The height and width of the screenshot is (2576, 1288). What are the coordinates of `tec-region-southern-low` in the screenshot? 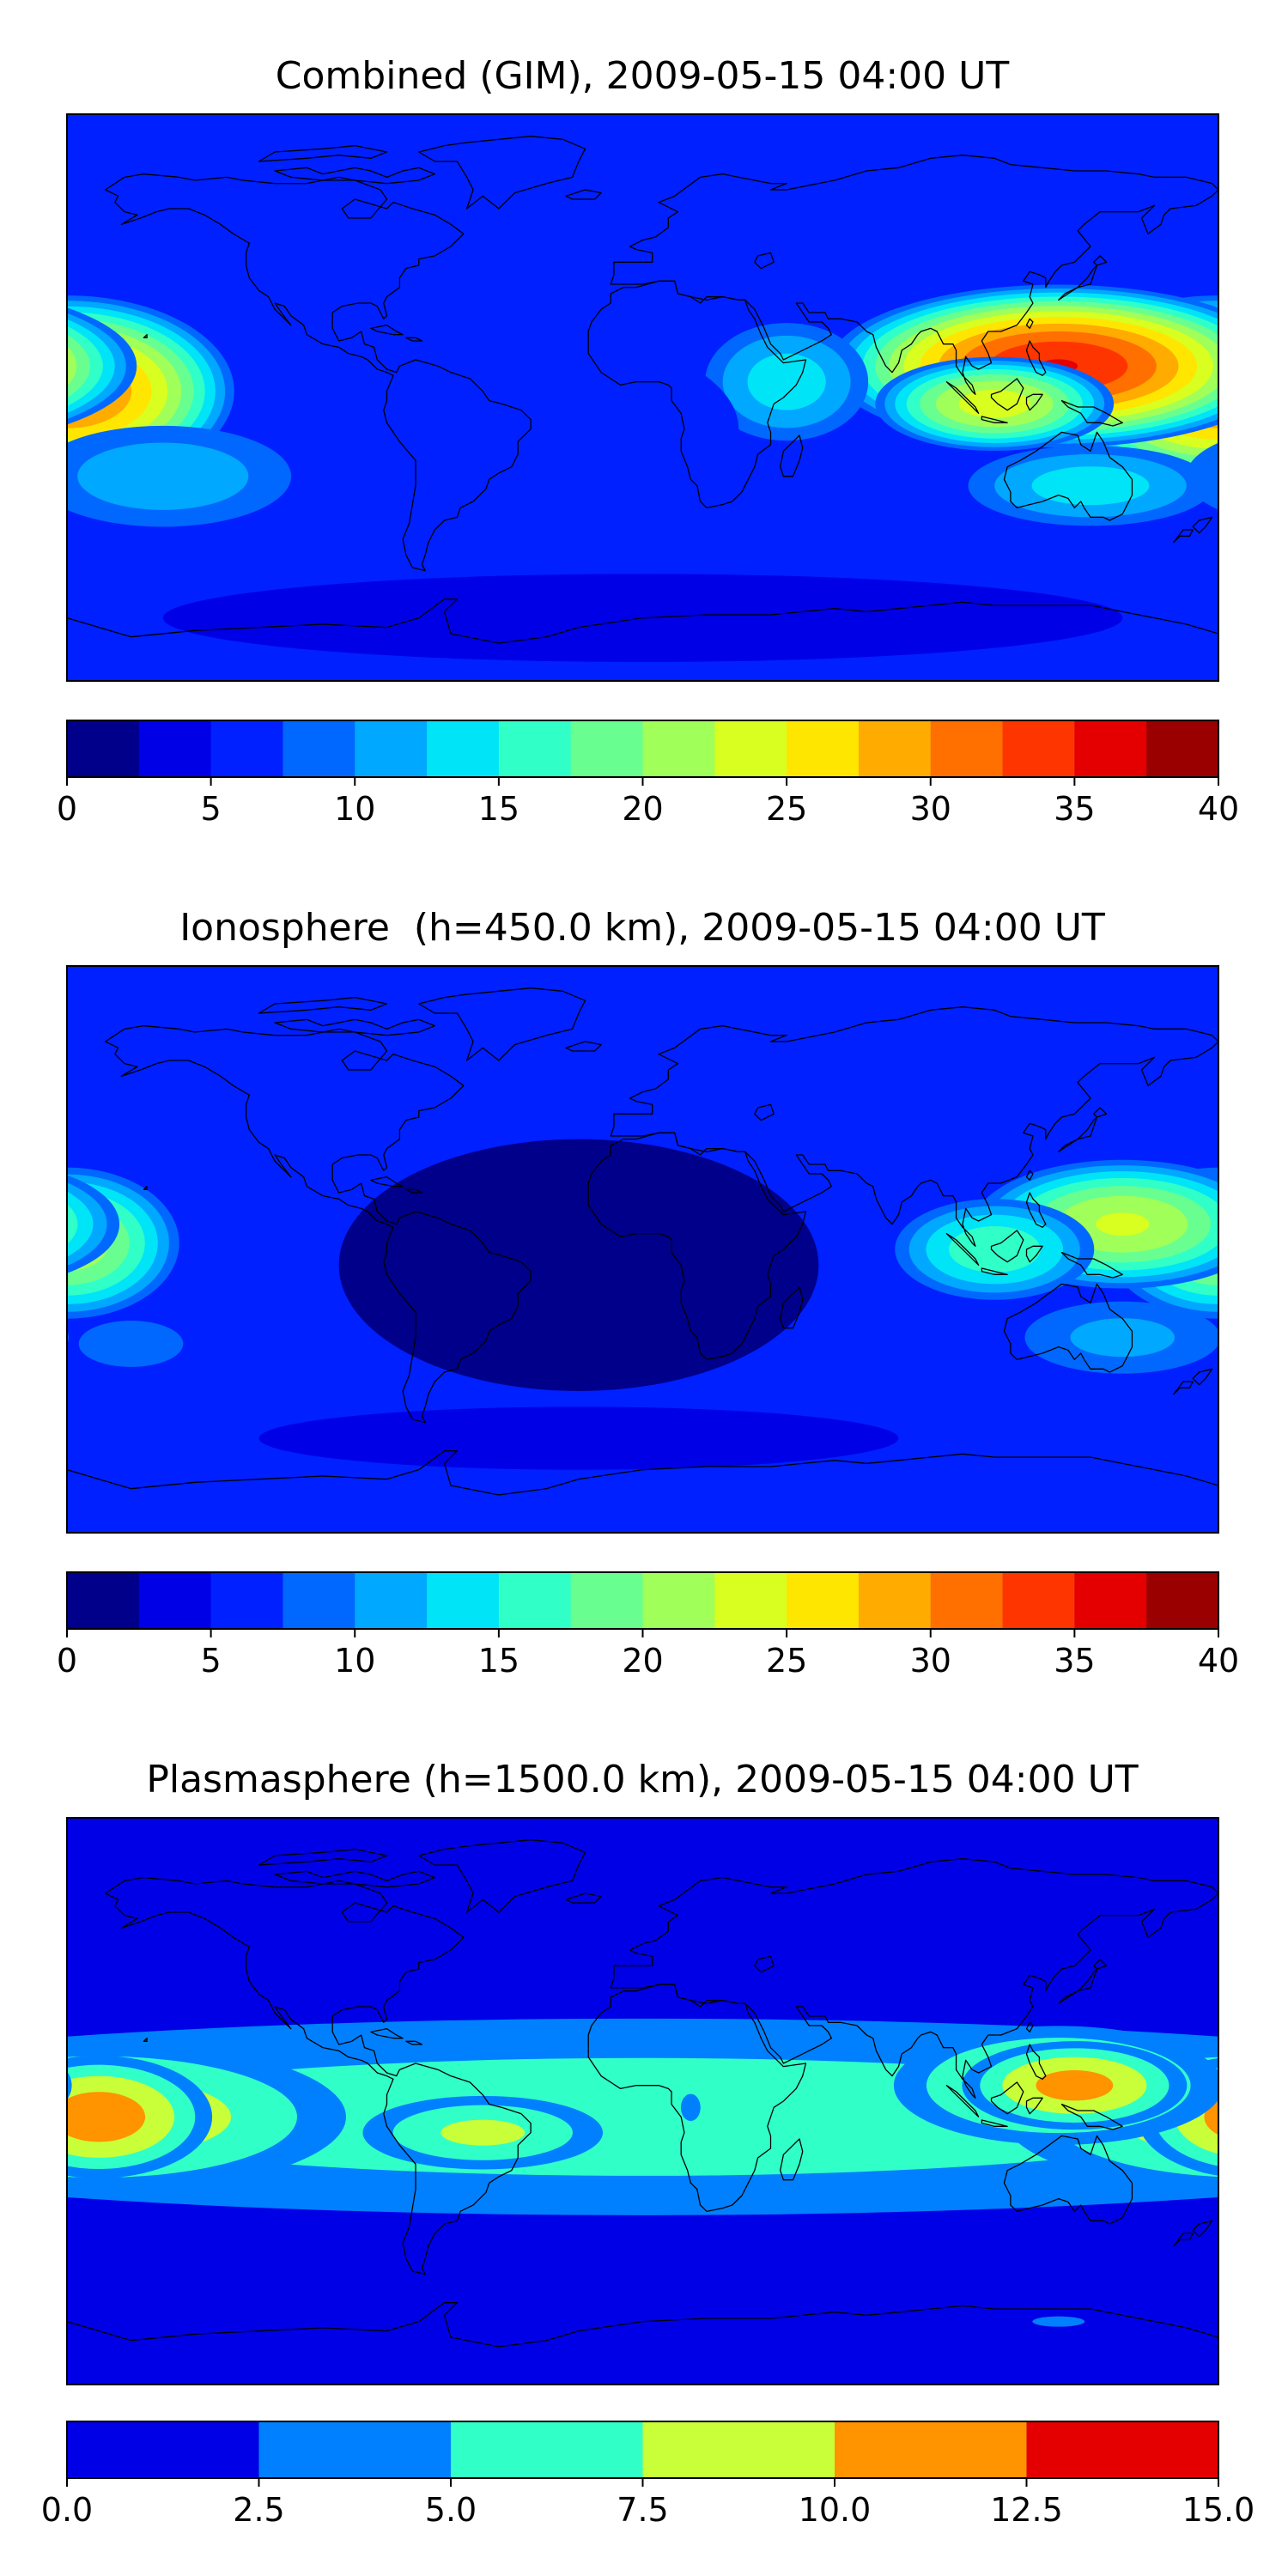 It's located at (578, 1438).